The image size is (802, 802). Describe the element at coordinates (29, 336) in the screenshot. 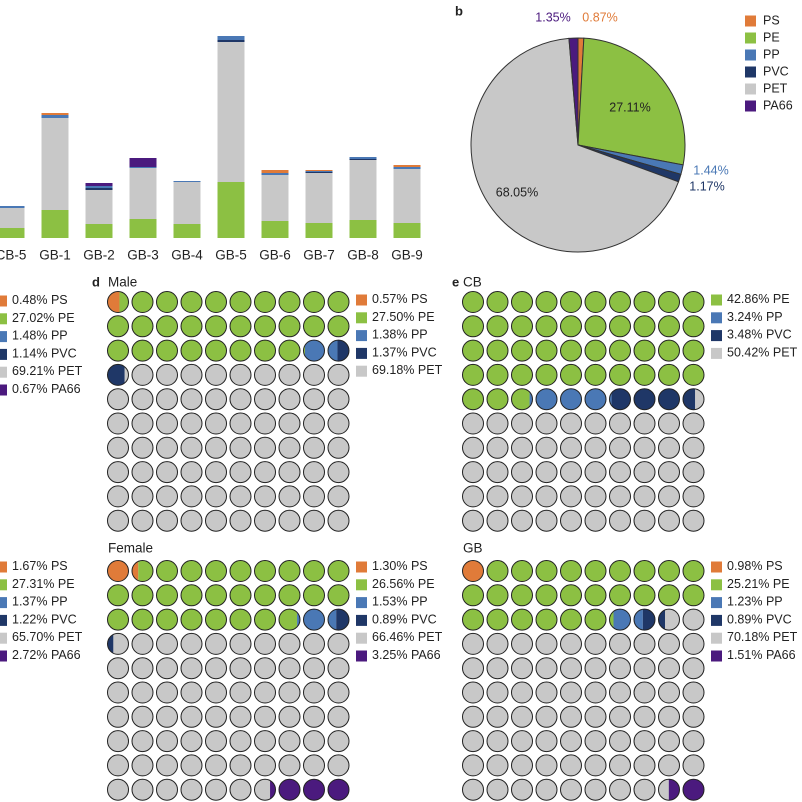

I see `legend-value: 1.48%` at that location.